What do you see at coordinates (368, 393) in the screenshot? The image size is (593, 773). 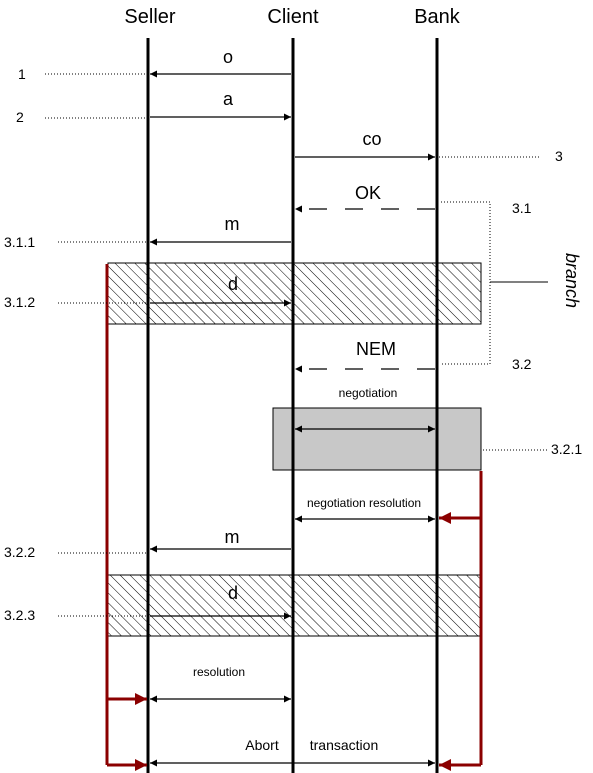 I see `negotiation-label: negotiation` at bounding box center [368, 393].